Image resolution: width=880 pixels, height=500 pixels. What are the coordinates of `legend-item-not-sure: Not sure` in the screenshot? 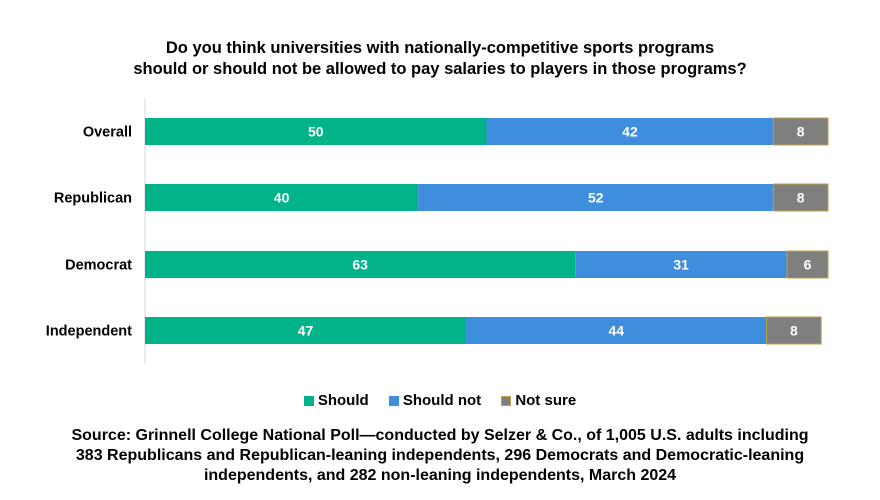 It's located at (538, 400).